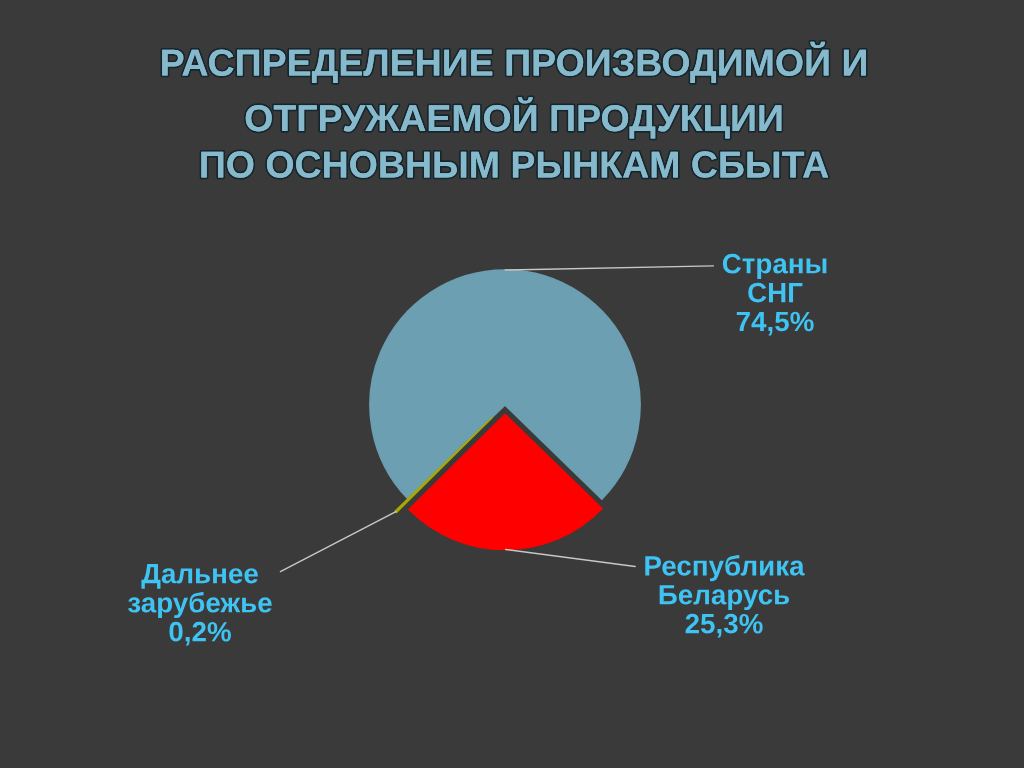 This screenshot has width=1024, height=768. What do you see at coordinates (774, 278) in the screenshot?
I see `slice-label: Страны СНГ` at bounding box center [774, 278].